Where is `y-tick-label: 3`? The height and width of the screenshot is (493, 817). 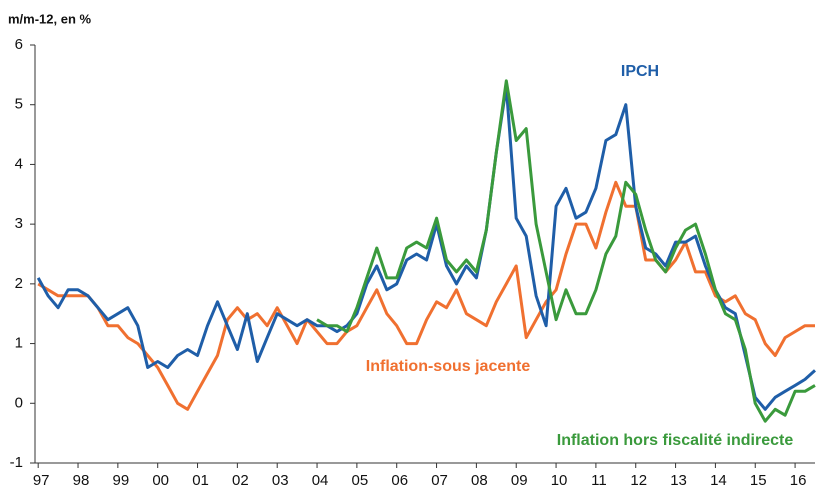
y-tick-label: 3 is located at coordinates (19, 223).